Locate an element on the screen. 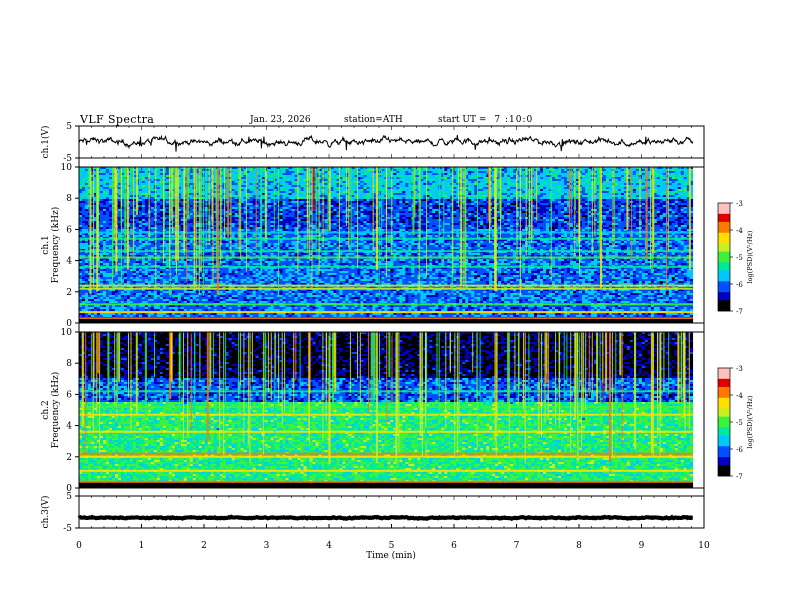 The image size is (792, 612). ch2-spectrogram-ytick-label-4: 8 is located at coordinates (69, 364).